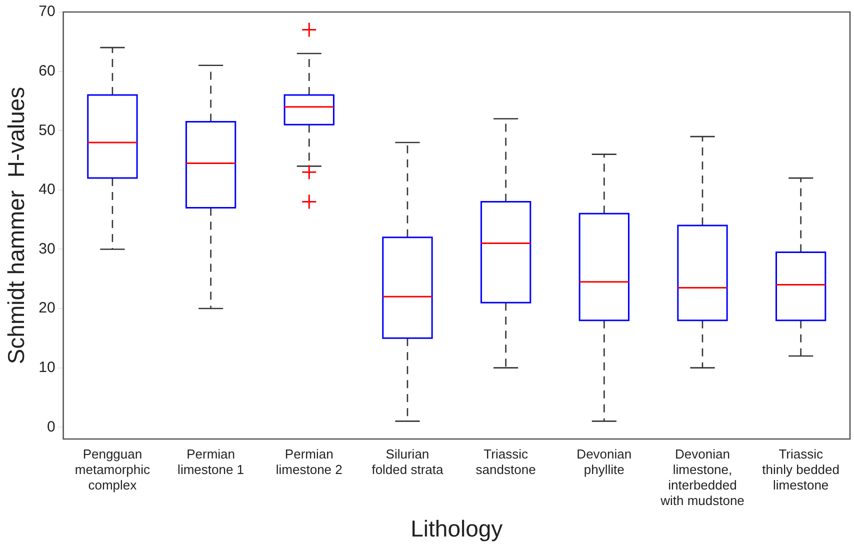 Image resolution: width=854 pixels, height=548 pixels. I want to click on y-tick-label: 60, so click(47, 71).